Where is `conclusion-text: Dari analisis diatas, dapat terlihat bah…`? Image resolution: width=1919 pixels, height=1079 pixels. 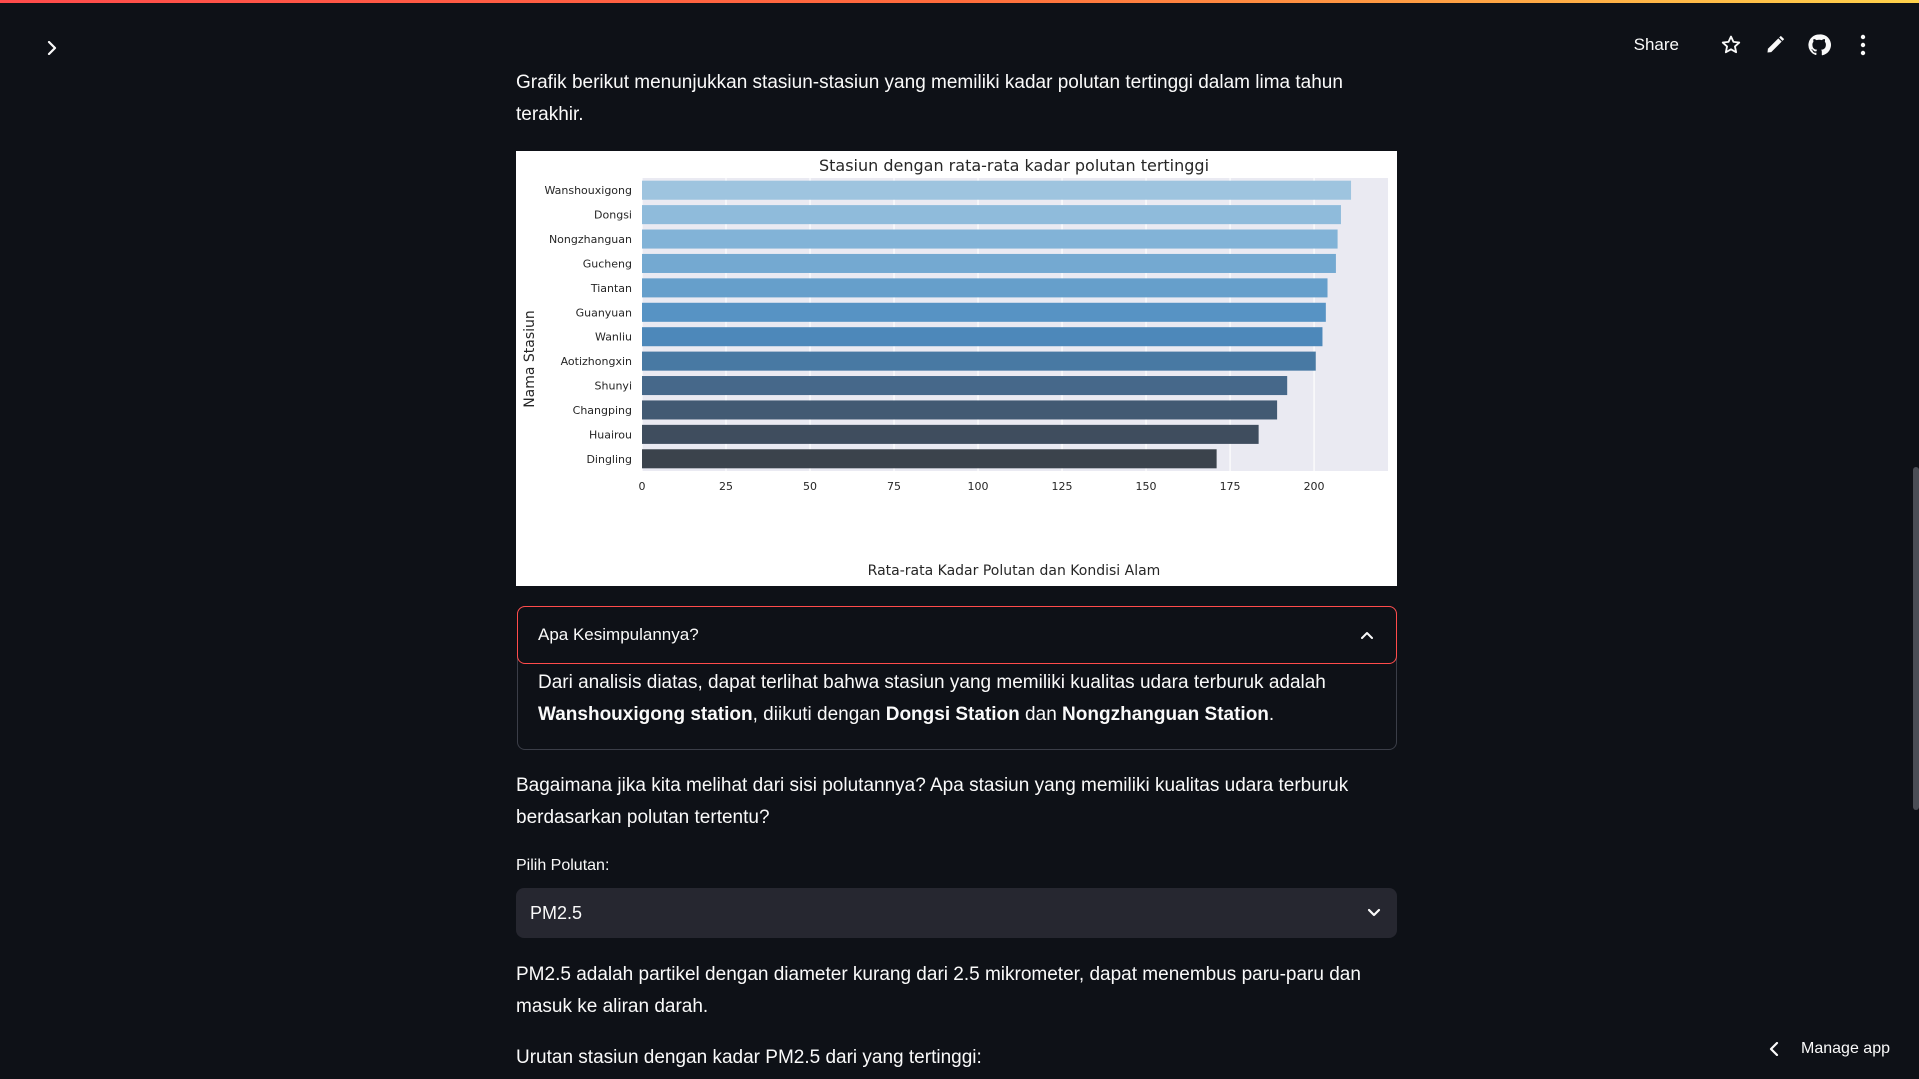
conclusion-text: Dari analisis diatas, dapat terlihat bah… is located at coordinates (932, 682).